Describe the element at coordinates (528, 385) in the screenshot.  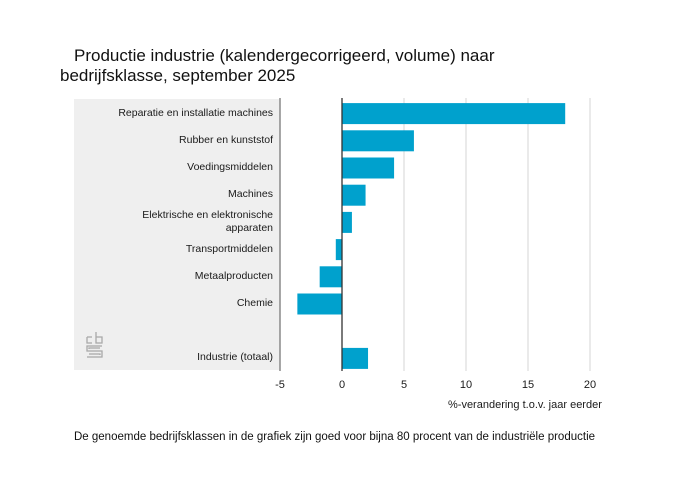
I see `x-tick-label: 15` at that location.